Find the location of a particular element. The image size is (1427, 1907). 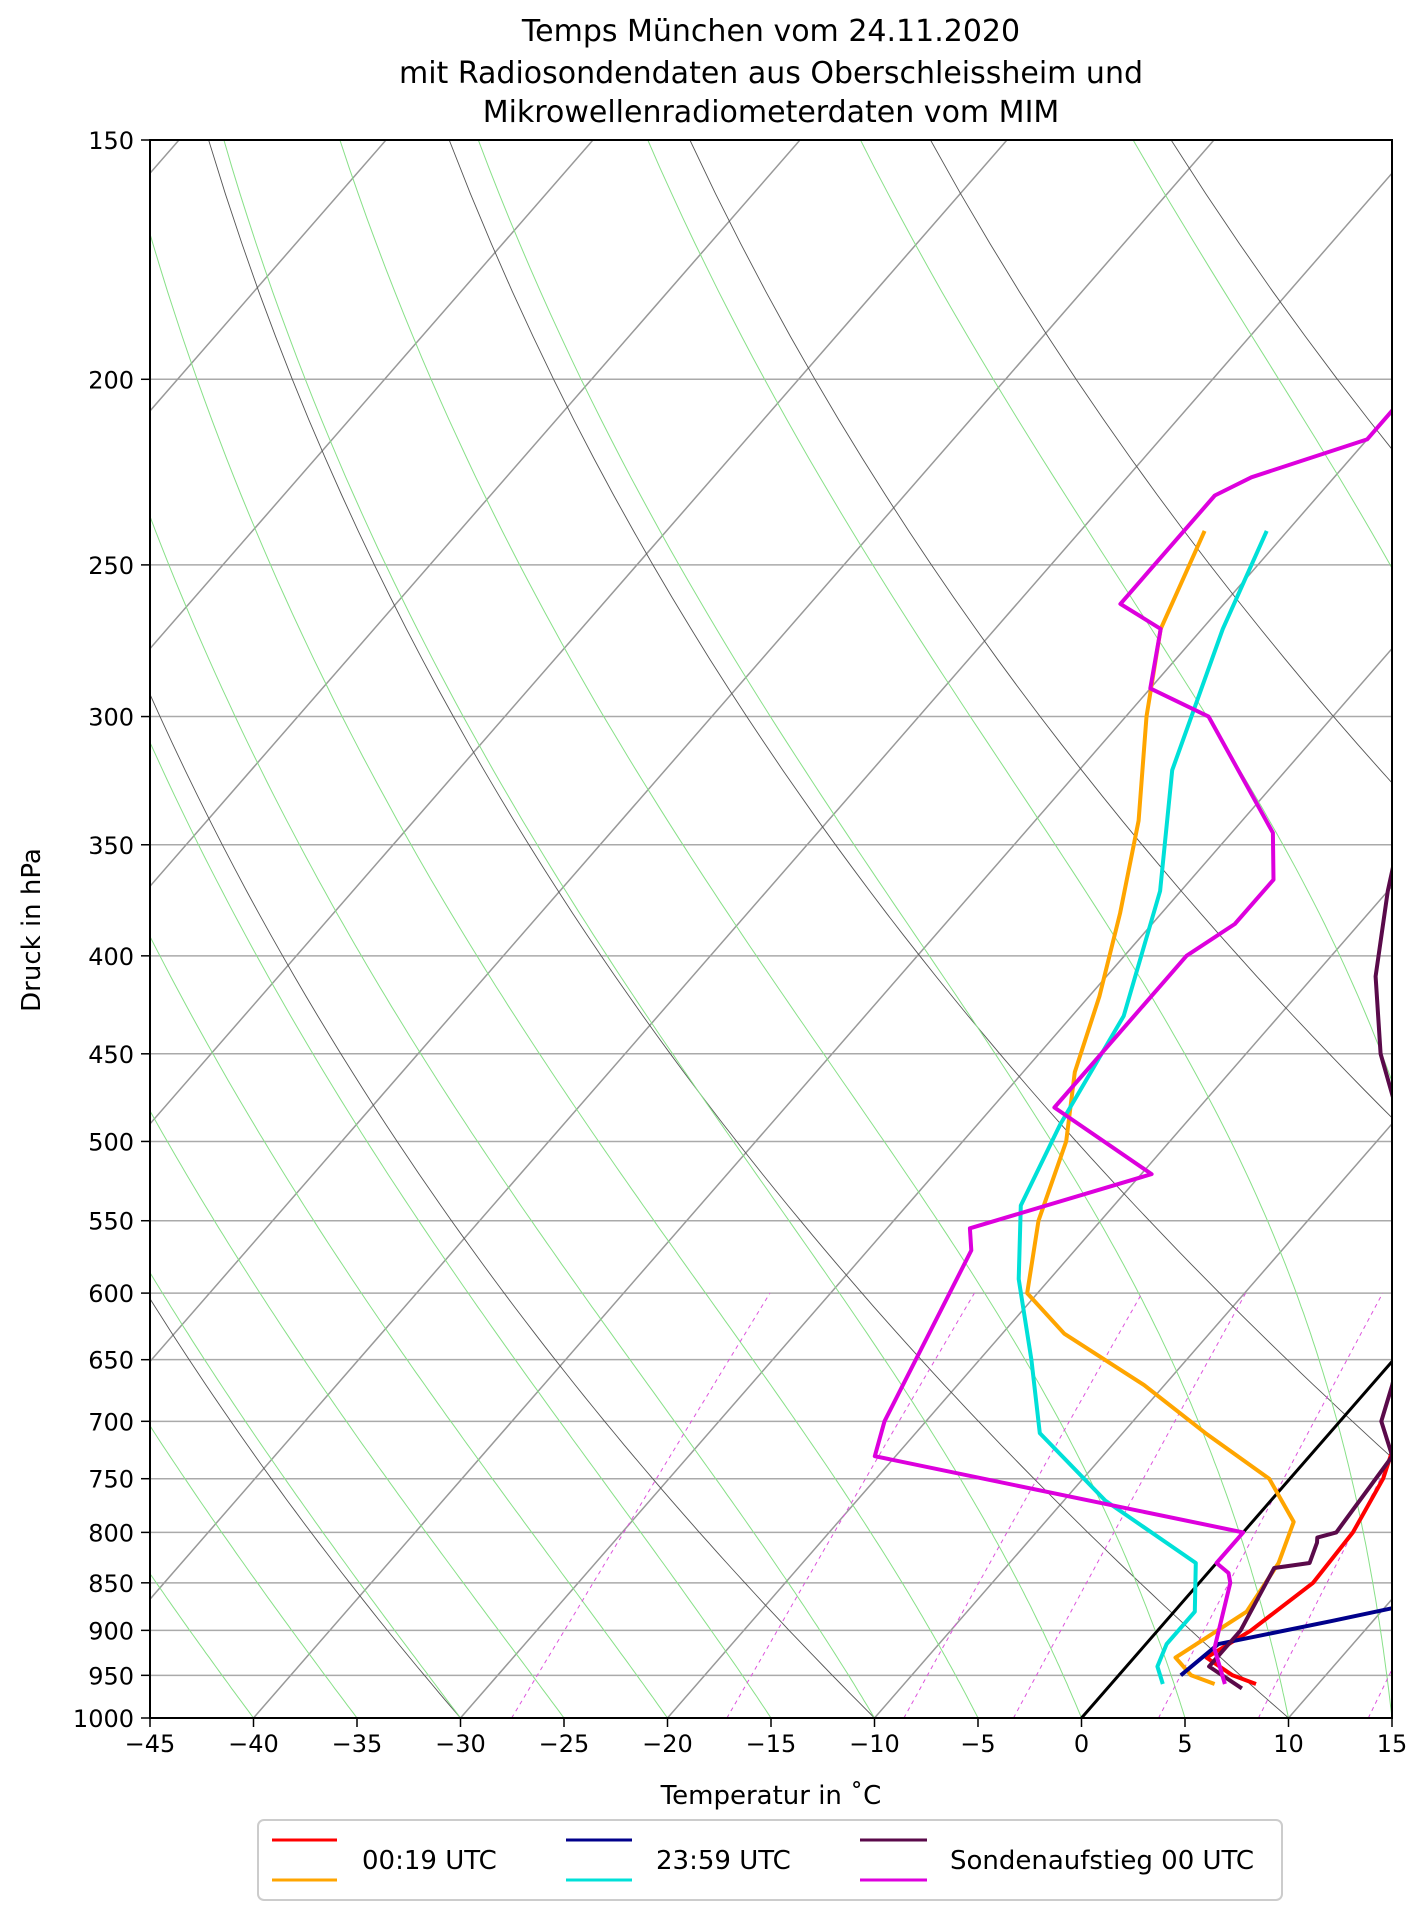

y-tick-label: 350 is located at coordinates (111, 846).